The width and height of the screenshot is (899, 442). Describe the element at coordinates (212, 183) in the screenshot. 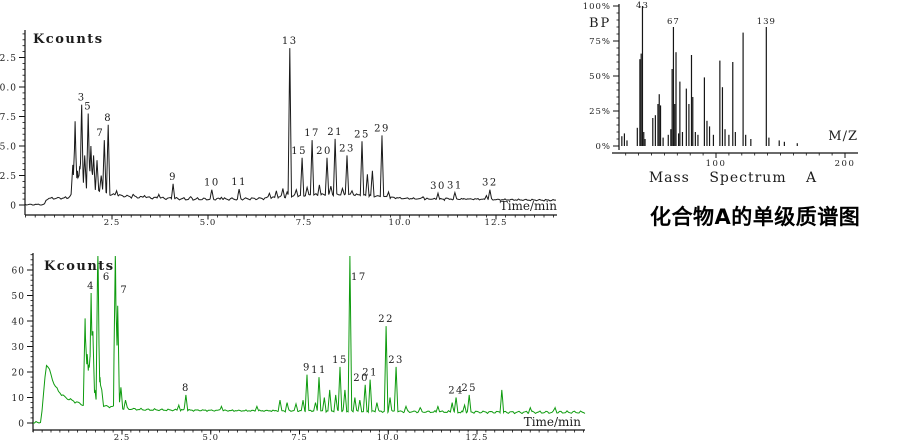

I see `peak-label-10: 10` at that location.